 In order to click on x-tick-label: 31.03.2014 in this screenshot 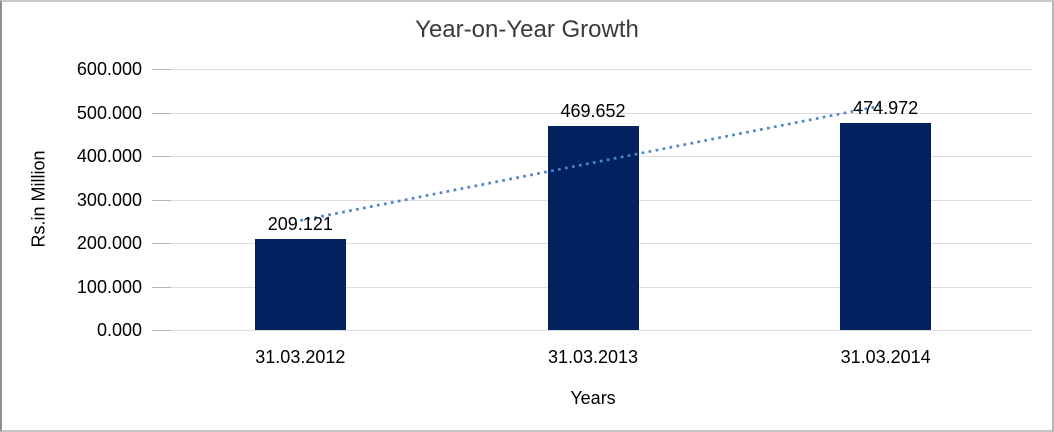, I will do `click(885, 357)`.